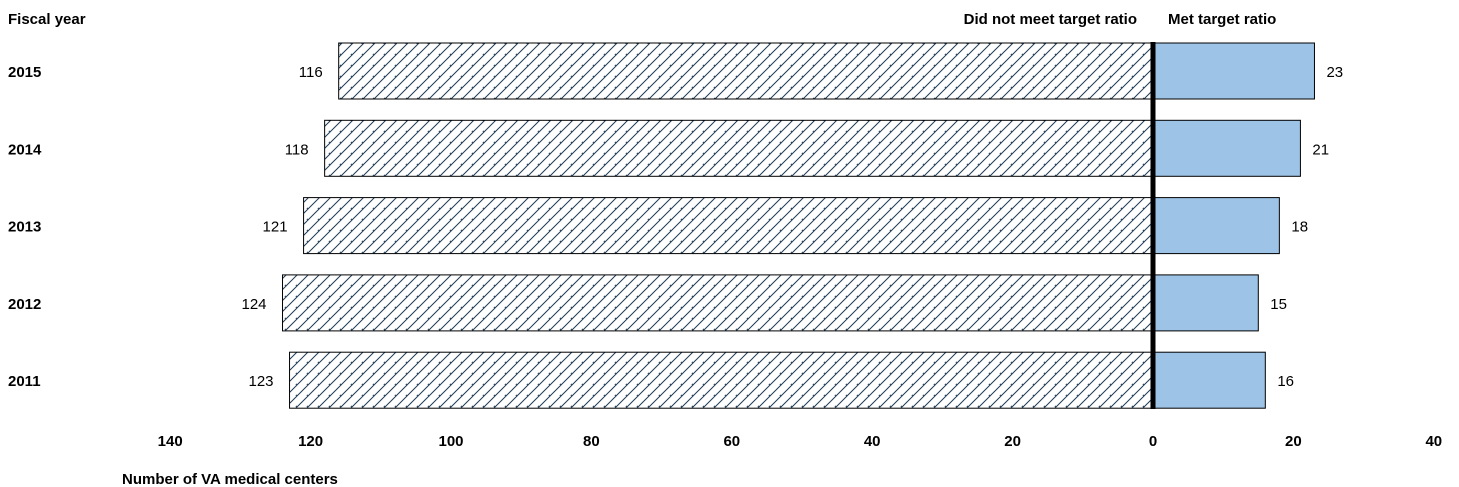 Image resolution: width=1459 pixels, height=487 pixels. Describe the element at coordinates (253, 304) in the screenshot. I see `data-label-did-not-meet-2012: 124` at that location.